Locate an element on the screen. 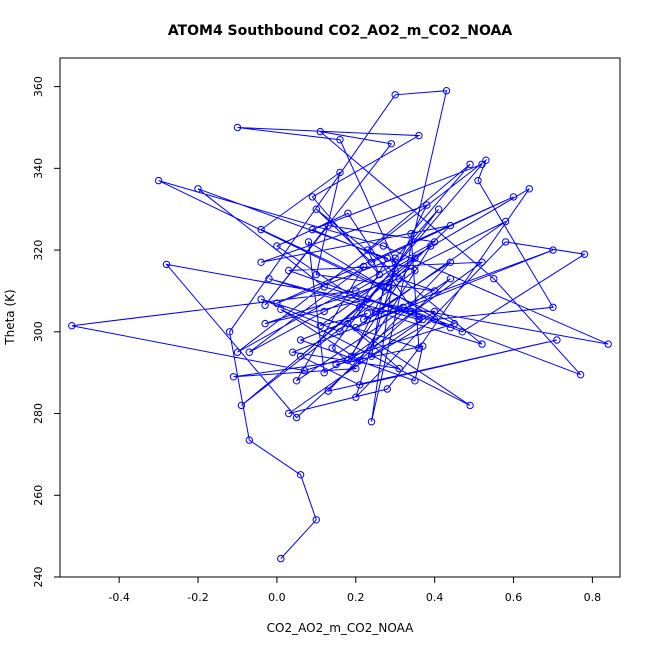 The image size is (650, 650). y-tick-label: 300 is located at coordinates (38, 331).